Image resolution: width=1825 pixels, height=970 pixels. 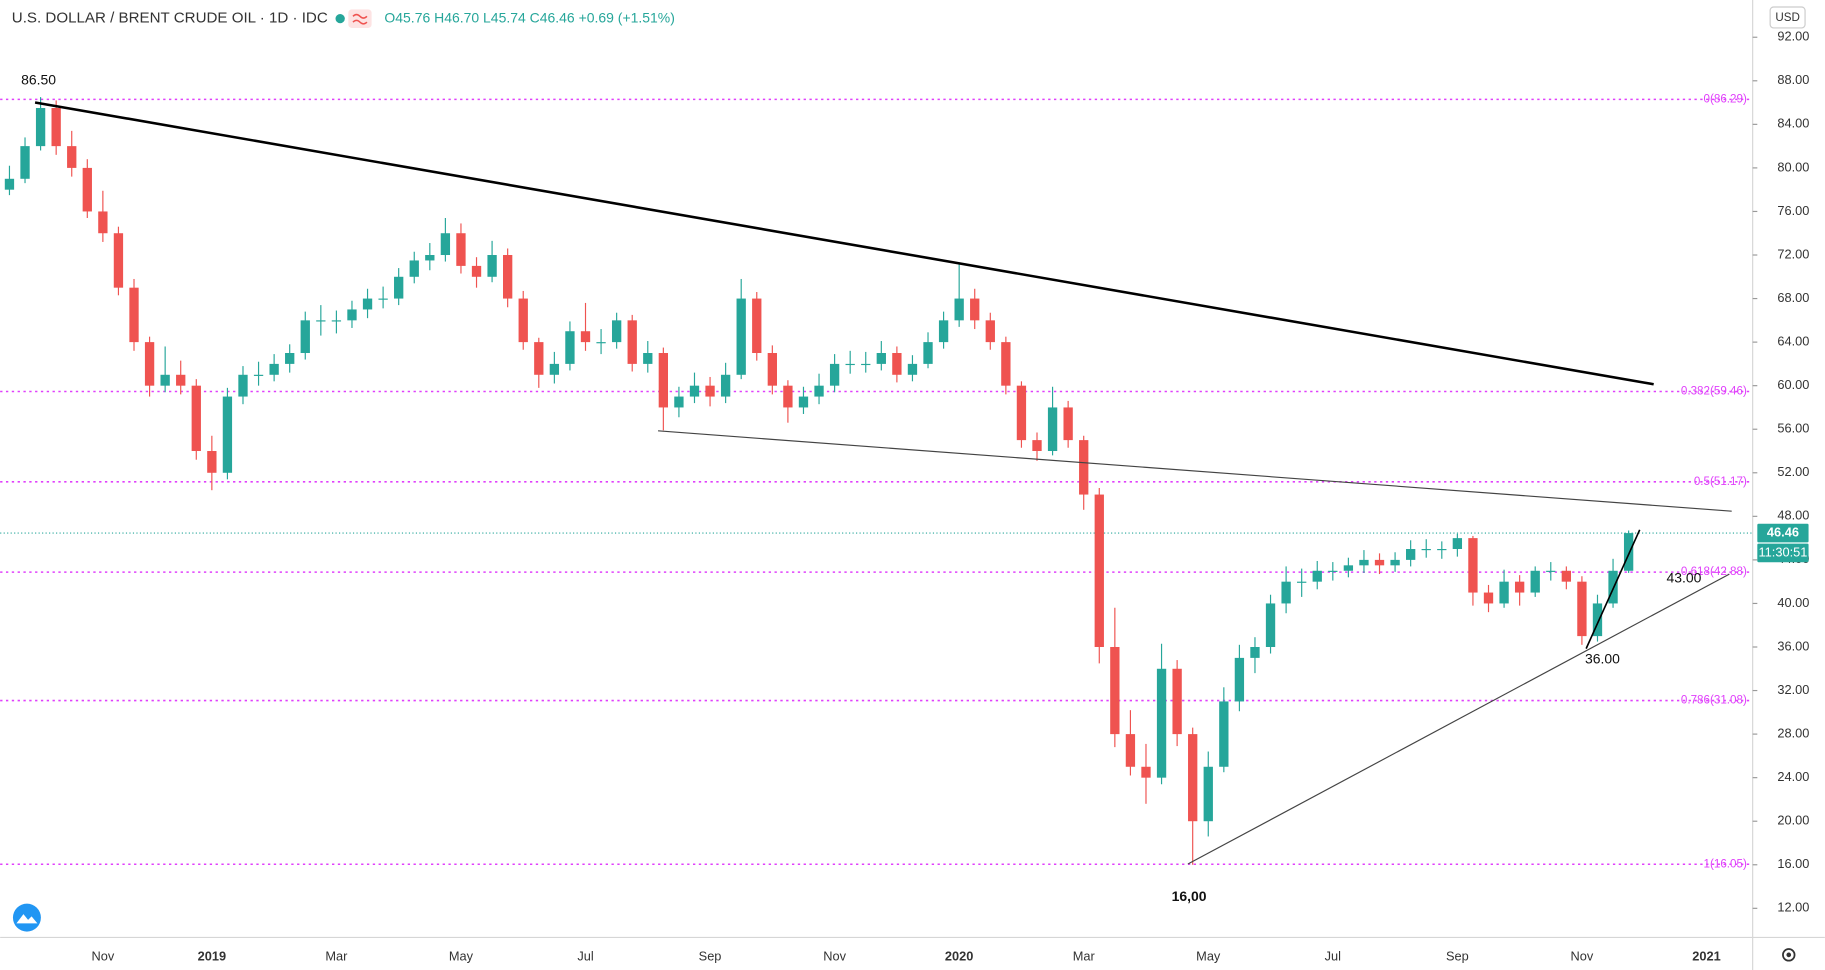 I want to click on currency: USD, so click(x=1787, y=17).